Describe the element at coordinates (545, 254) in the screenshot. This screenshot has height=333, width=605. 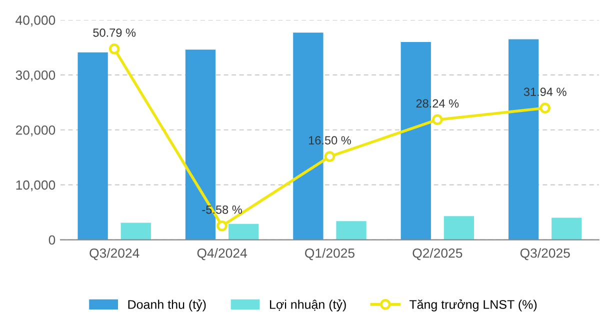
I see `x-tick-label: Q3/2025` at that location.